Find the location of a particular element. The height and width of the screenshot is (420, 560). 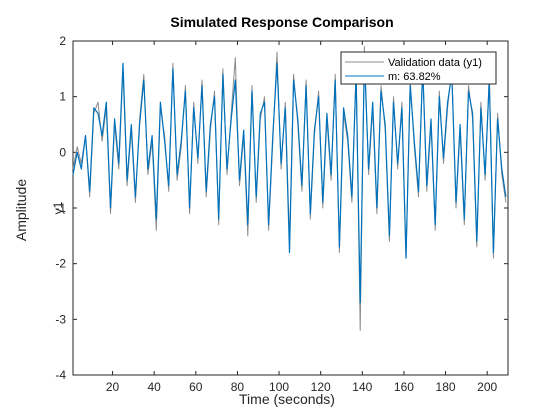

y-tick-label: 0 is located at coordinates (62, 152).